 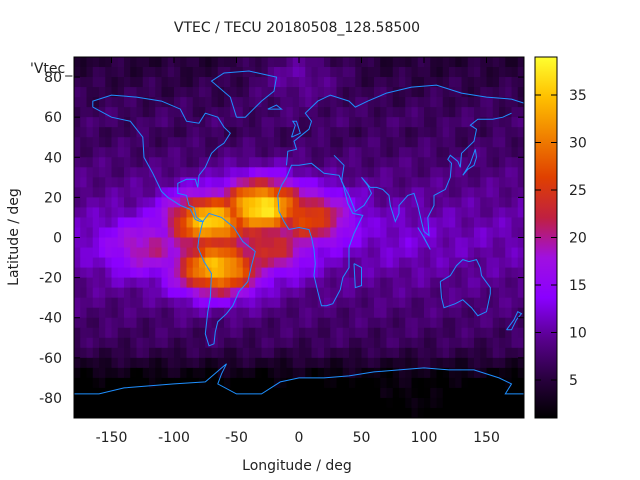 What do you see at coordinates (578, 191) in the screenshot?
I see `colorbar-tick-label: 25` at bounding box center [578, 191].